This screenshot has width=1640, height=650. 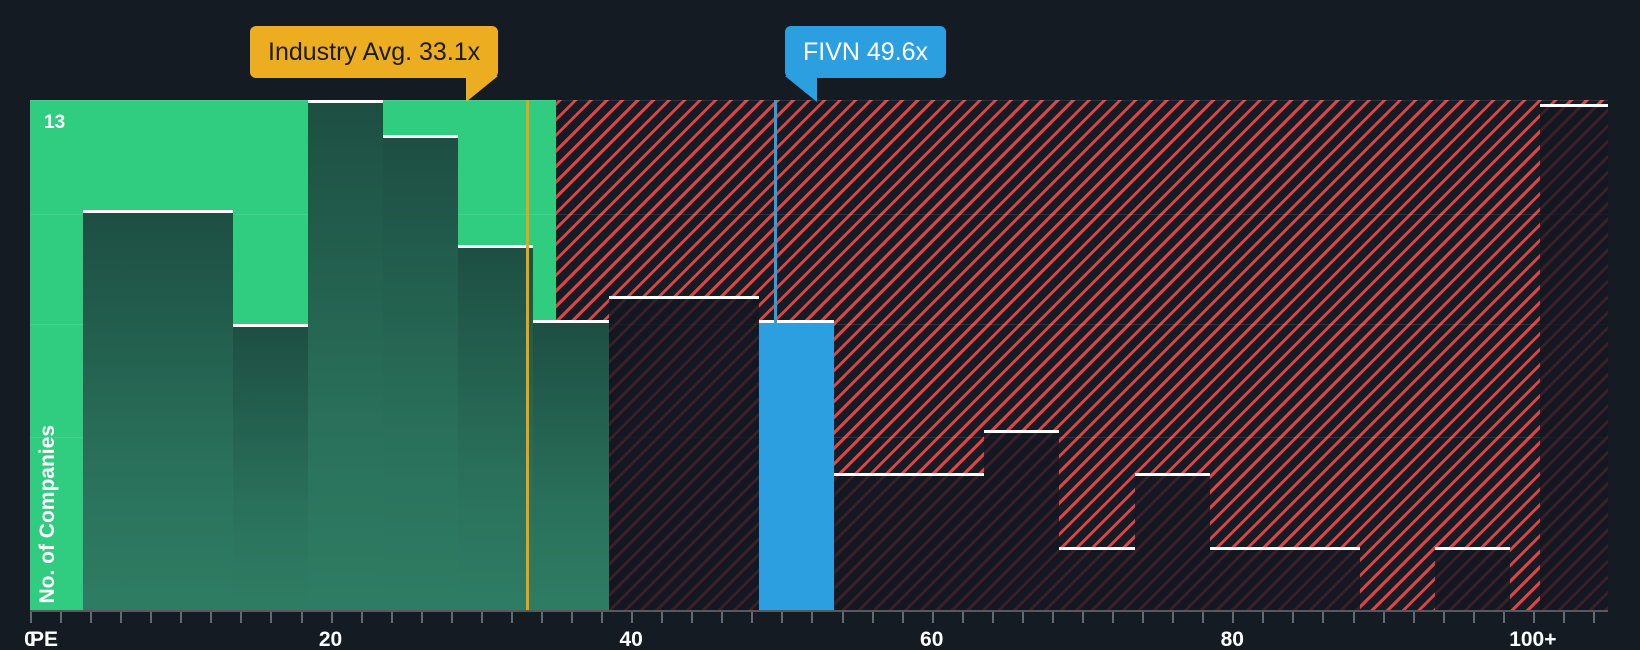 What do you see at coordinates (44, 639) in the screenshot?
I see `x-axis-title: PE` at bounding box center [44, 639].